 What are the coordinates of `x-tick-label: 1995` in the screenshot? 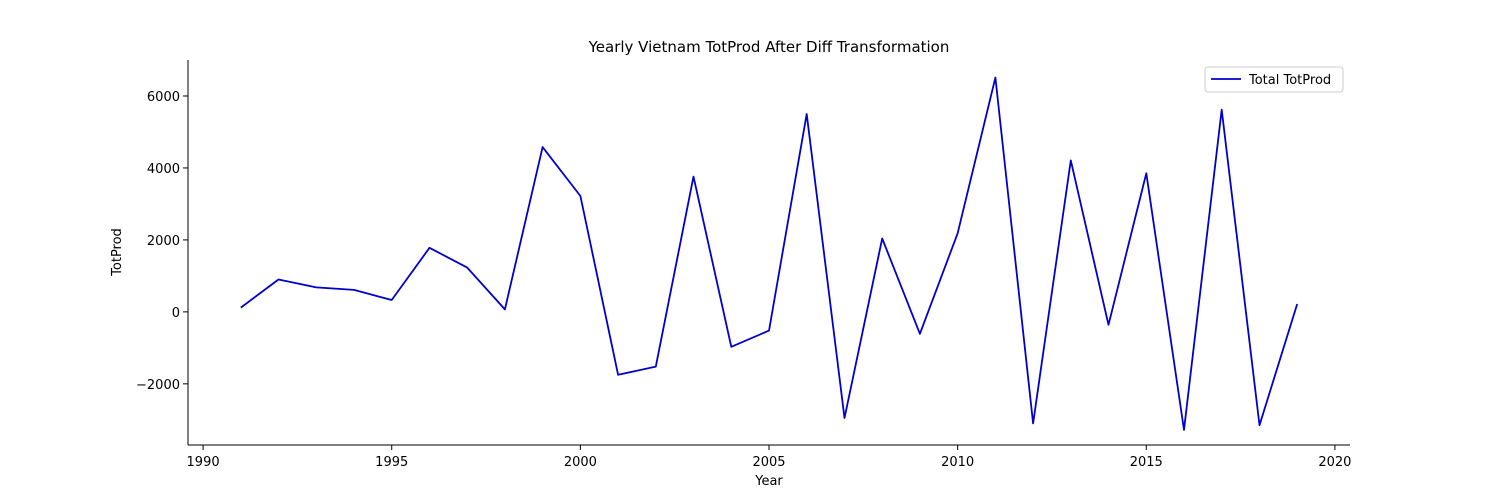 It's located at (391, 462).